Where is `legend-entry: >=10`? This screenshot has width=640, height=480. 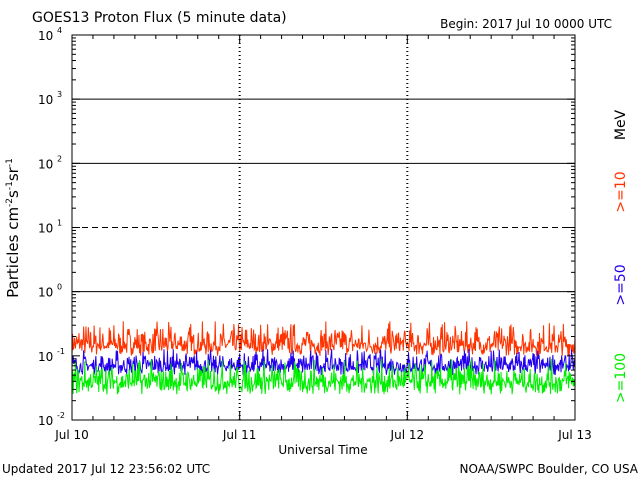
legend-entry: >=10 is located at coordinates (621, 191).